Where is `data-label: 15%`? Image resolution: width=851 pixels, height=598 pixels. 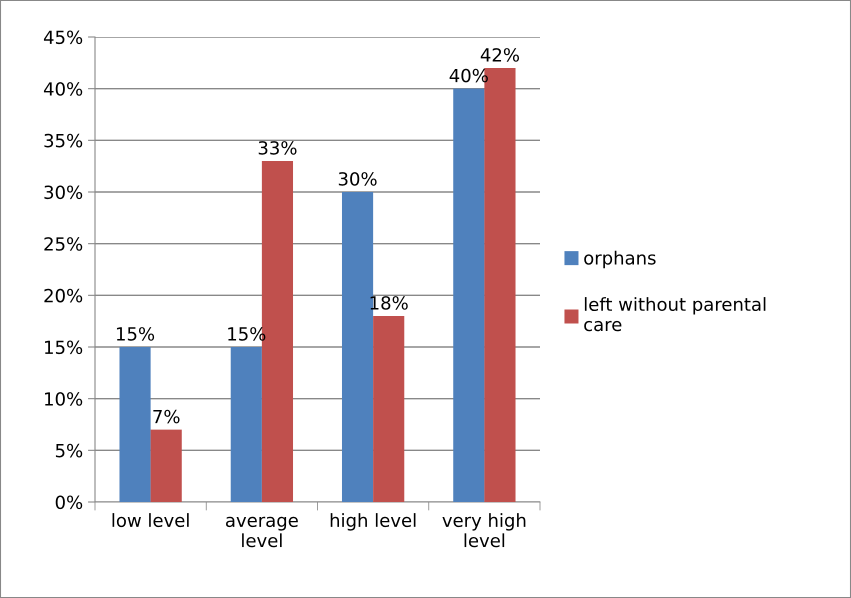 data-label: 15% is located at coordinates (135, 334).